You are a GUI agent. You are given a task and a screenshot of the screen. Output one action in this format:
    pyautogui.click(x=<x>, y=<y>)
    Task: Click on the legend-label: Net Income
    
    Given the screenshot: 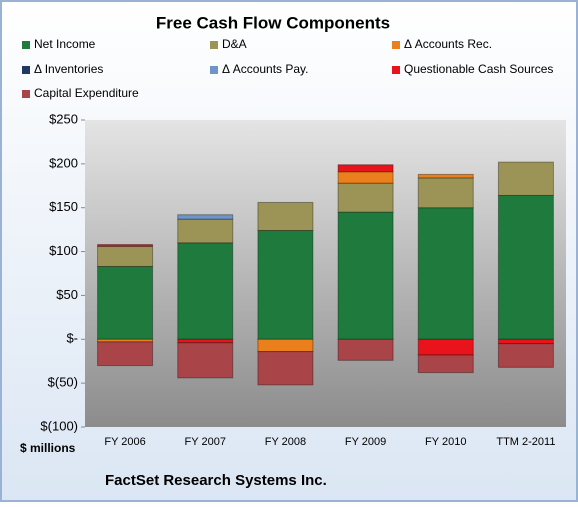 What is the action you would take?
    pyautogui.click(x=65, y=44)
    